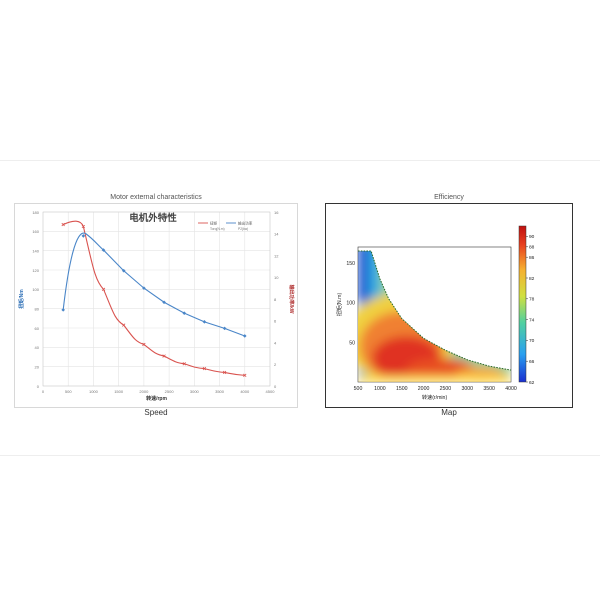  What do you see at coordinates (37, 308) in the screenshot?
I see `y-left-tick-label: 80` at bounding box center [37, 308].